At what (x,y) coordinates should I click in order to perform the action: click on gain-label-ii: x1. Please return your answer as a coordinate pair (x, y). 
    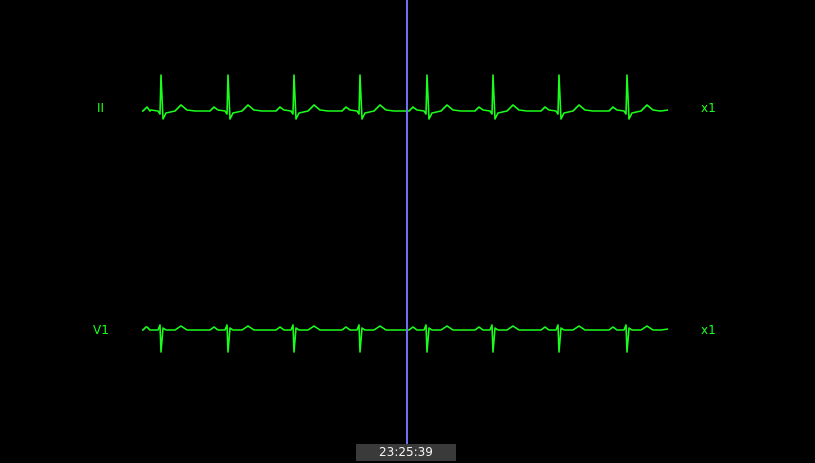
    Looking at the image, I should click on (708, 108).